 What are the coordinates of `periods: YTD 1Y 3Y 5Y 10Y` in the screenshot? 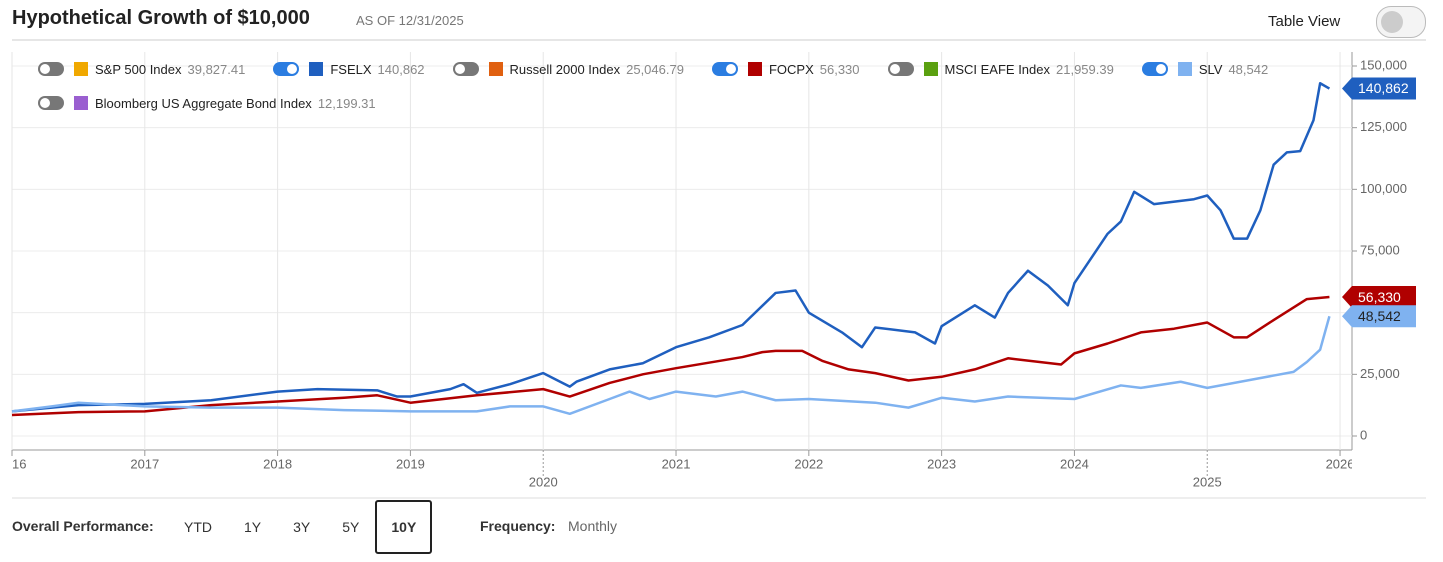 It's located at (300, 527).